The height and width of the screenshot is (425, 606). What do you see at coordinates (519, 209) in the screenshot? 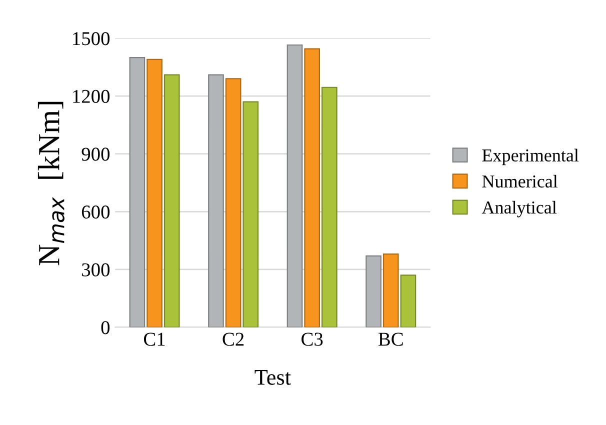
I see `legend-label: Analytical` at bounding box center [519, 209].